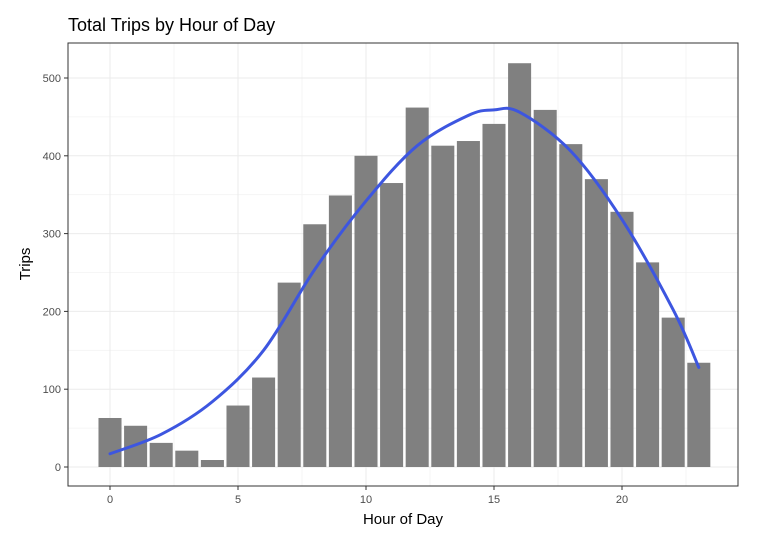  What do you see at coordinates (622, 500) in the screenshot?
I see `x-tick-label: 20` at bounding box center [622, 500].